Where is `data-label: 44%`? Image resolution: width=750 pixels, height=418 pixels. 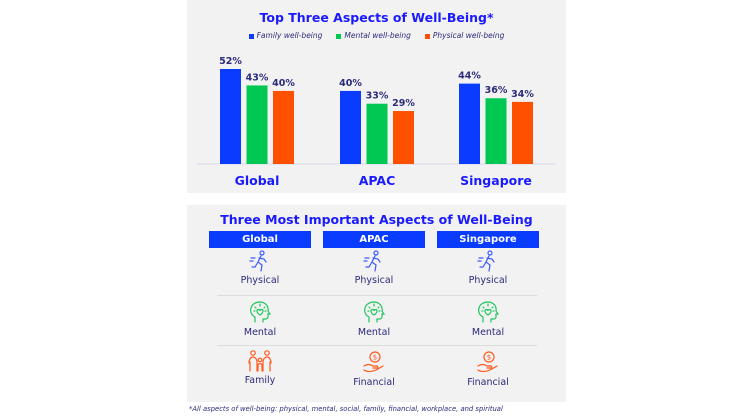 data-label: 44% is located at coordinates (469, 76).